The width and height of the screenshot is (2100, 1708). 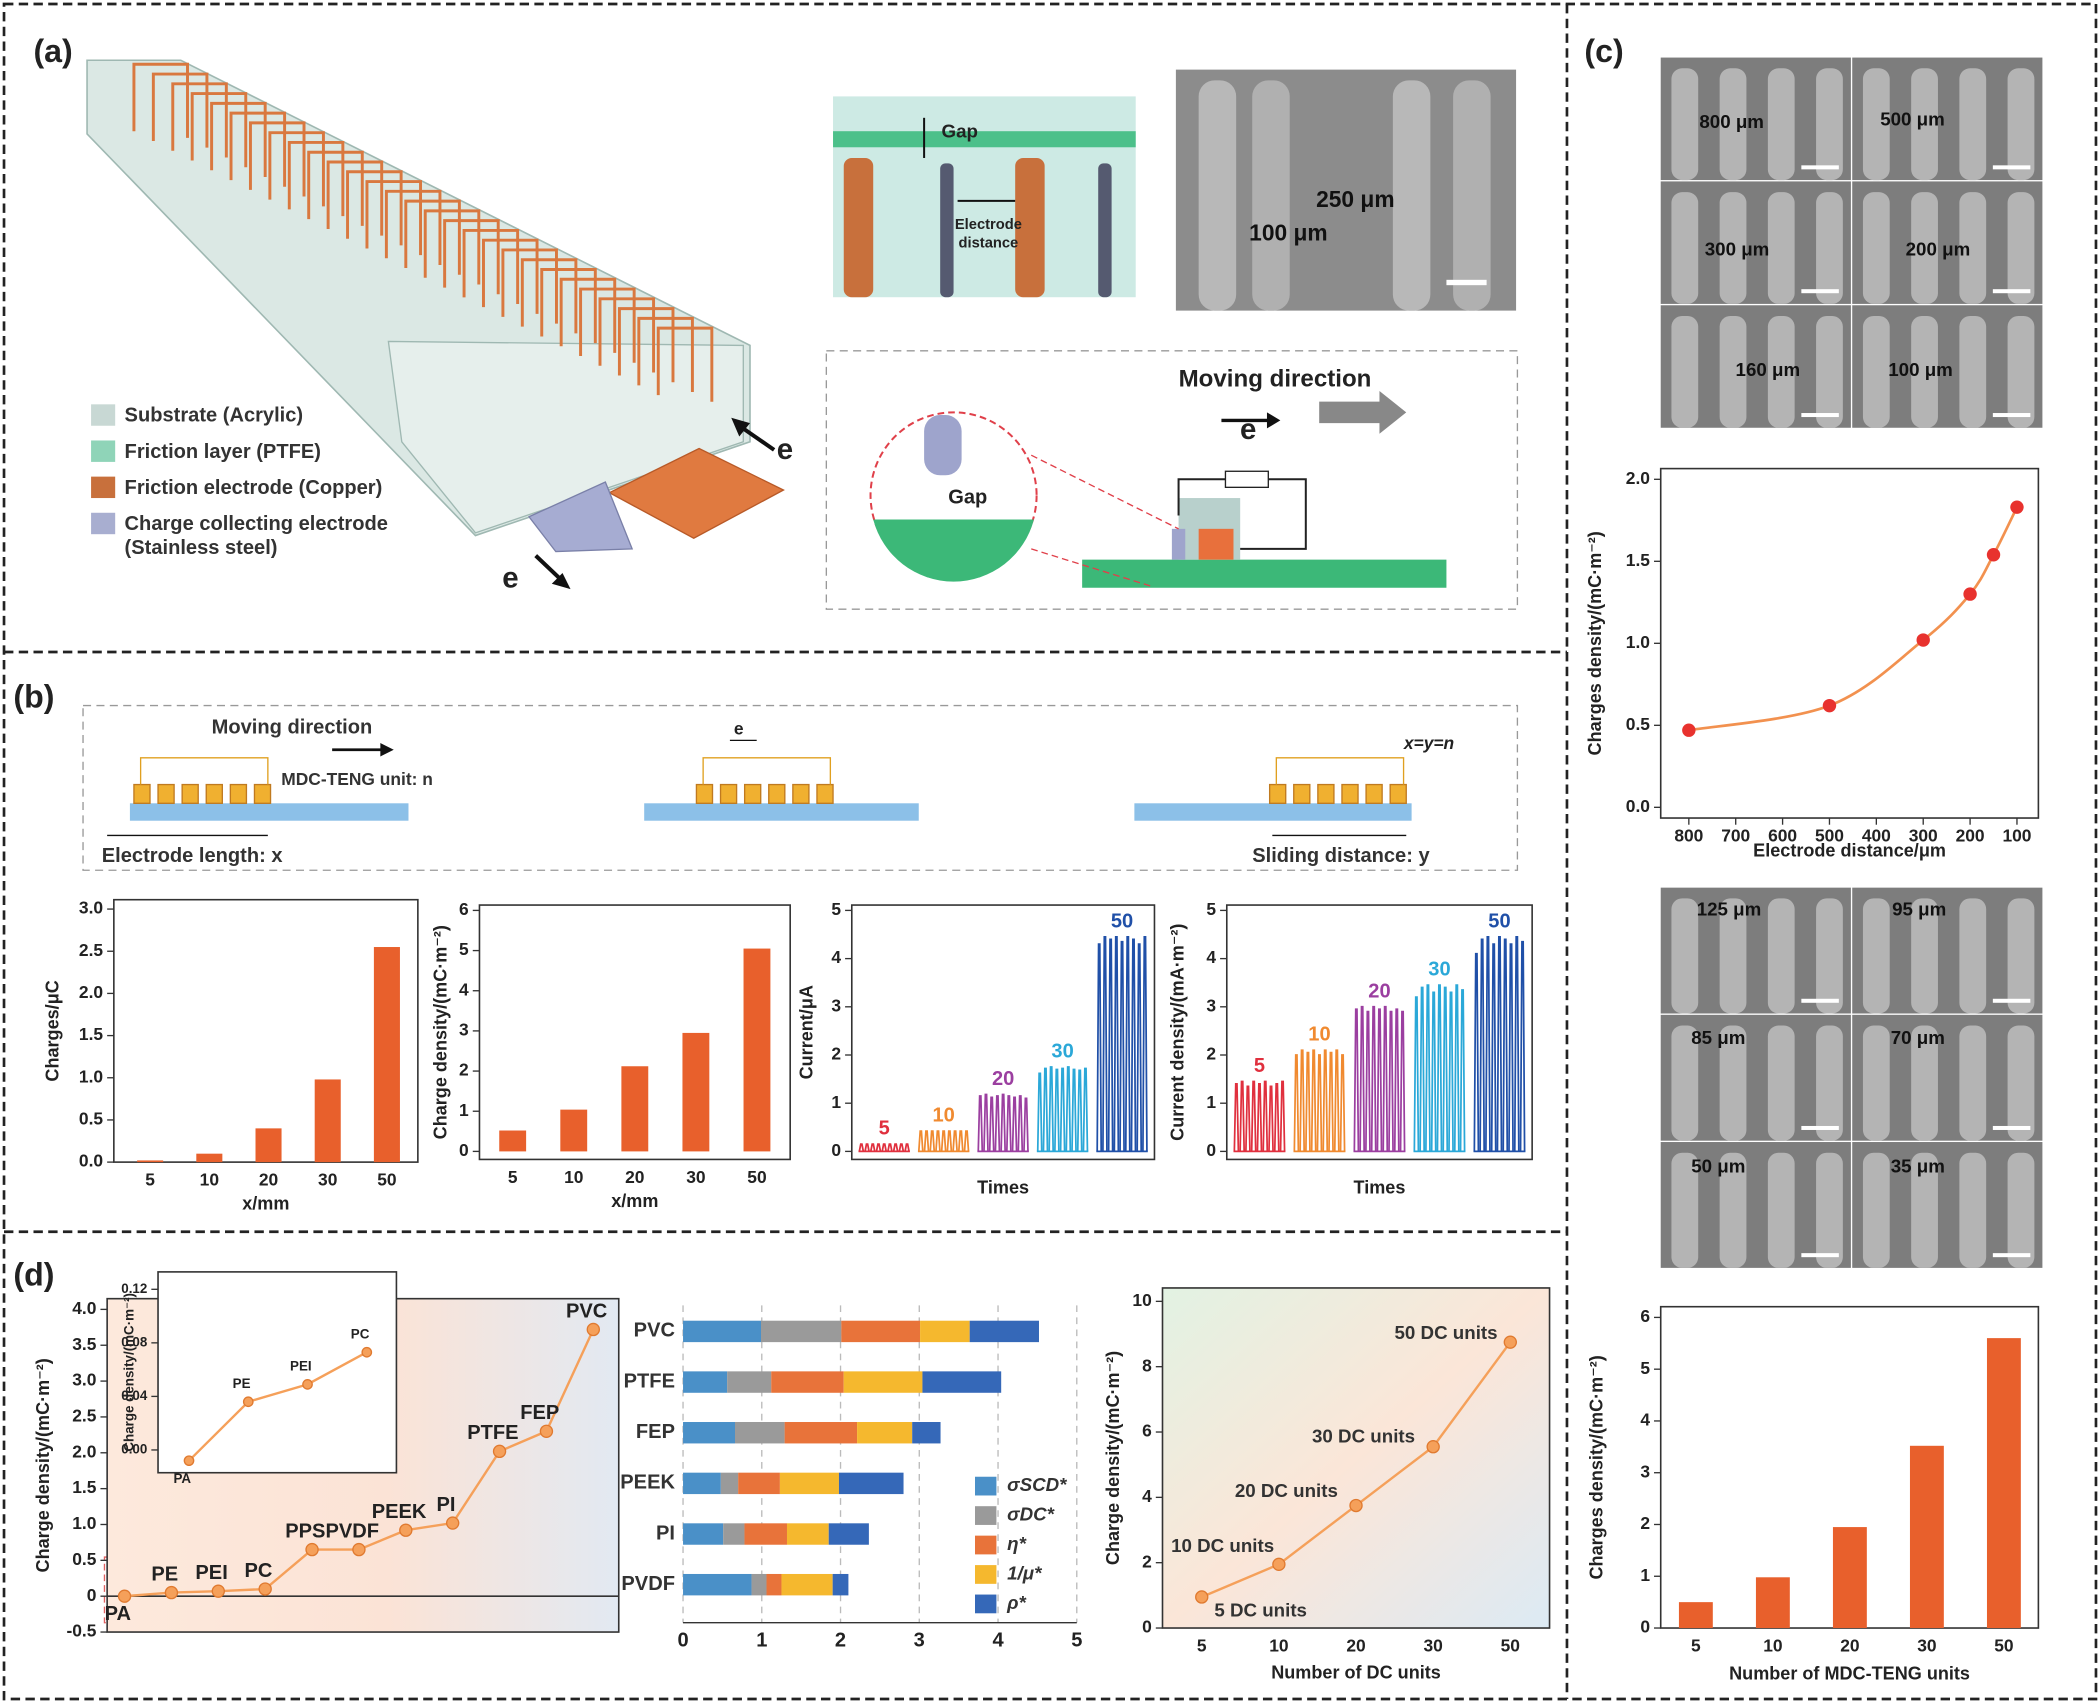 What do you see at coordinates (1319, 1035) in the screenshot?
I see `series-label: 10` at bounding box center [1319, 1035].